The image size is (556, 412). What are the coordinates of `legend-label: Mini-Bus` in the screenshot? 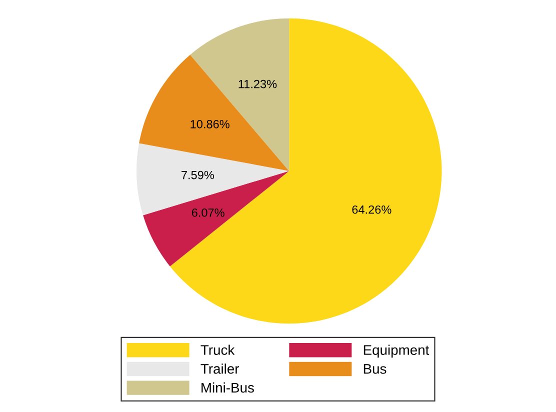 It's located at (228, 387).